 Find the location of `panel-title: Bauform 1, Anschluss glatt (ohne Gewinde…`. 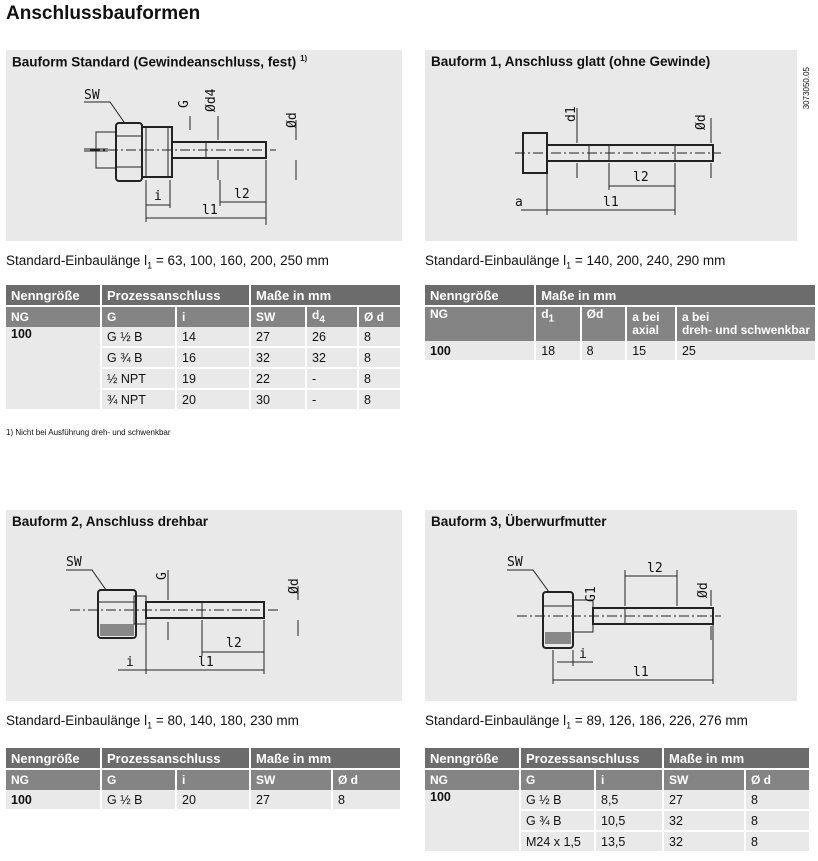

panel-title: Bauform 1, Anschluss glatt (ohne Gewinde… is located at coordinates (571, 61).